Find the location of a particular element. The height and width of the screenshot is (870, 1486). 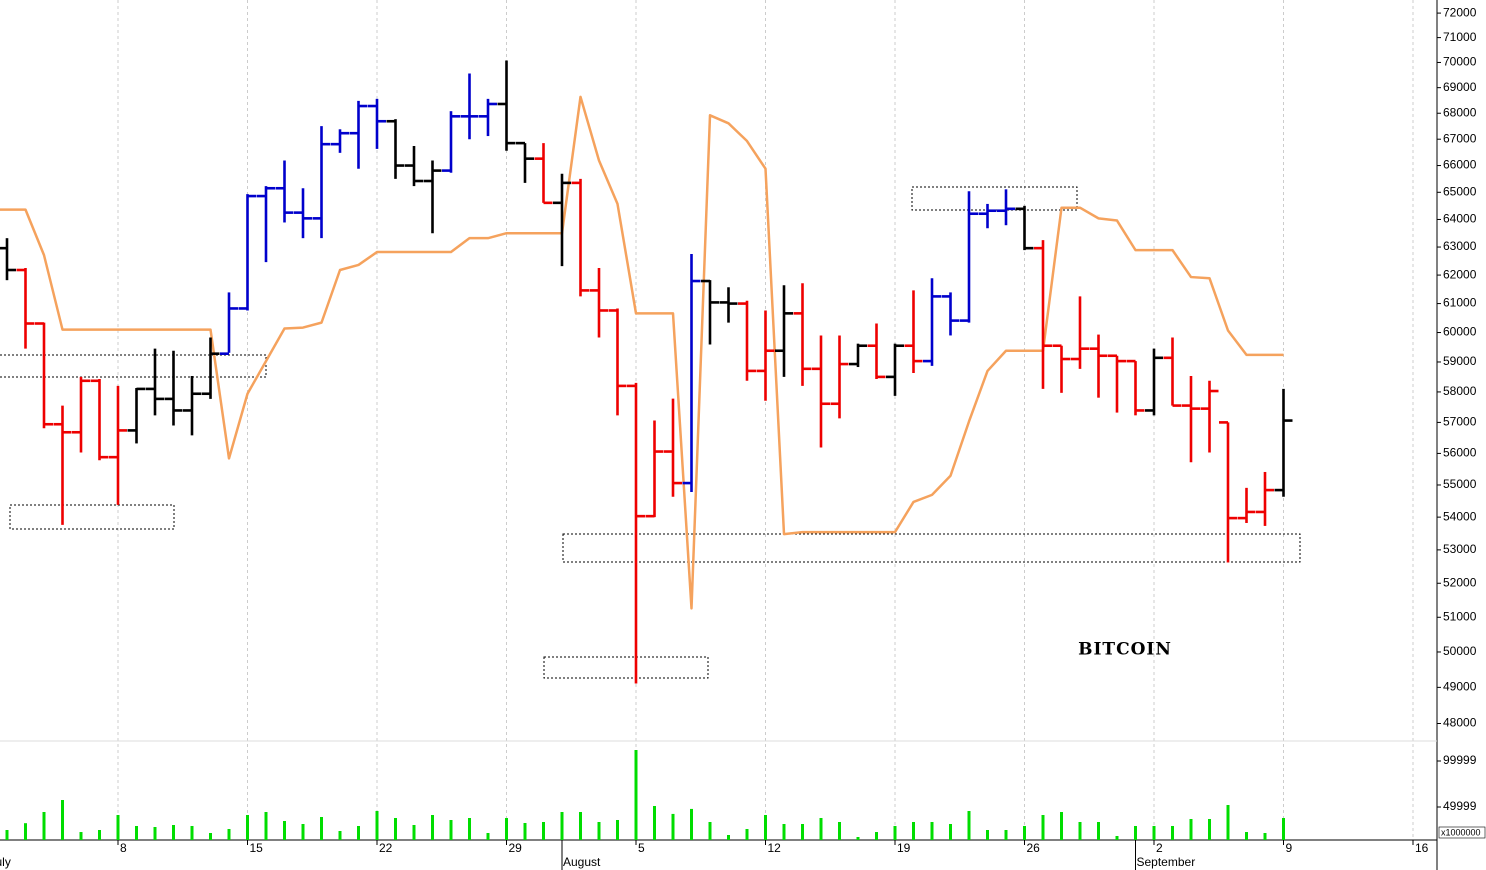

y-tick-label: 61000 is located at coordinates (1460, 303).